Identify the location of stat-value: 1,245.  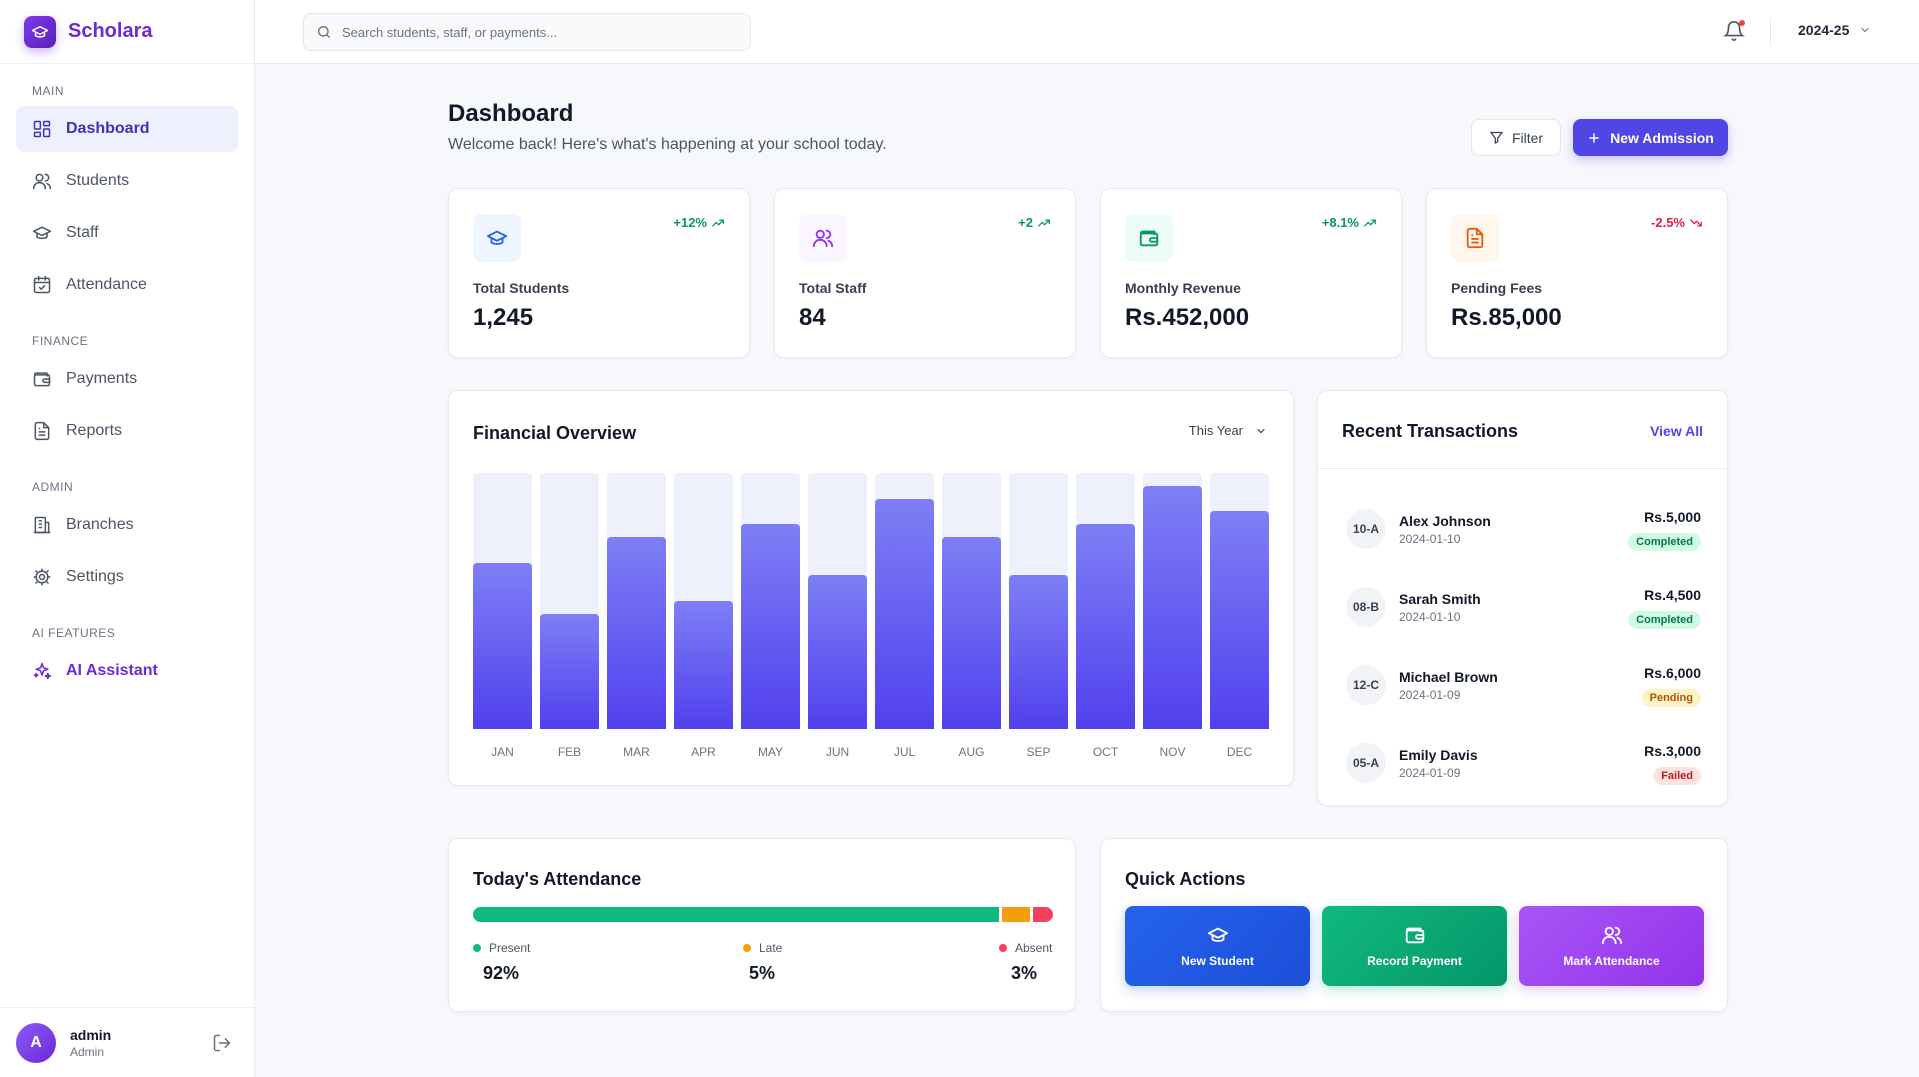
(503, 317).